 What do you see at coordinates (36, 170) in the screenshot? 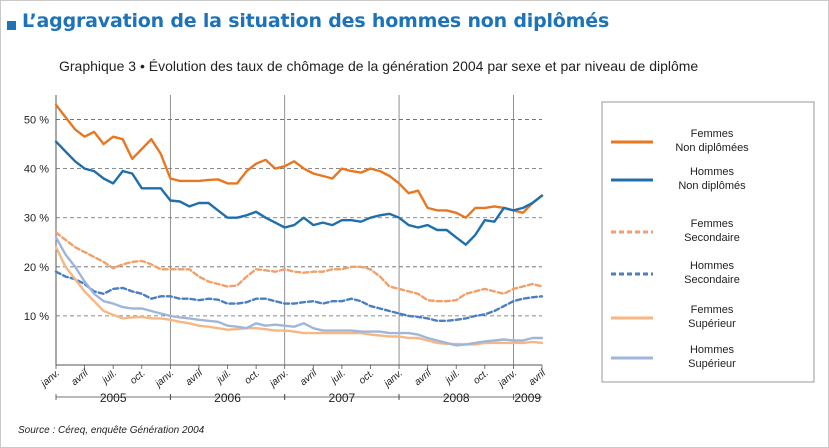
I see `y-tick-label: 40 %` at bounding box center [36, 170].